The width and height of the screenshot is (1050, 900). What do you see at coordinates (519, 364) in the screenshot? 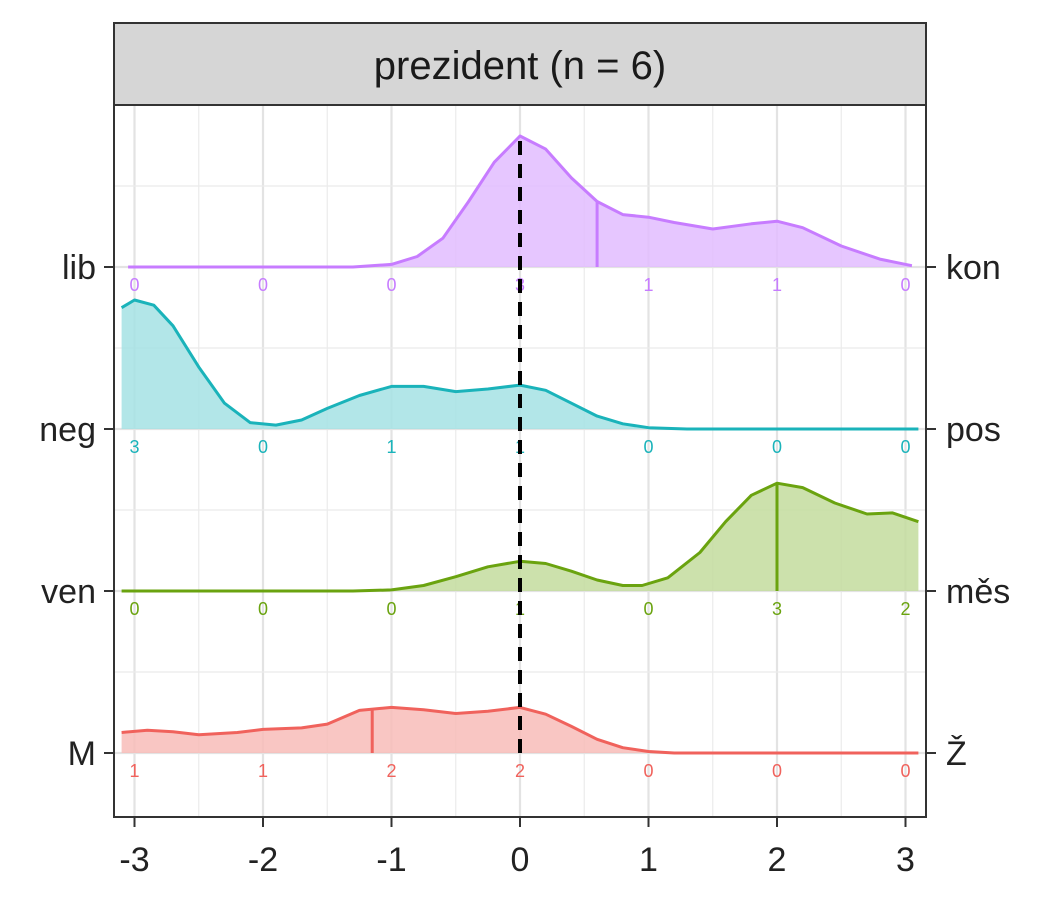
I see `ridge-line-neg-pos` at bounding box center [519, 364].